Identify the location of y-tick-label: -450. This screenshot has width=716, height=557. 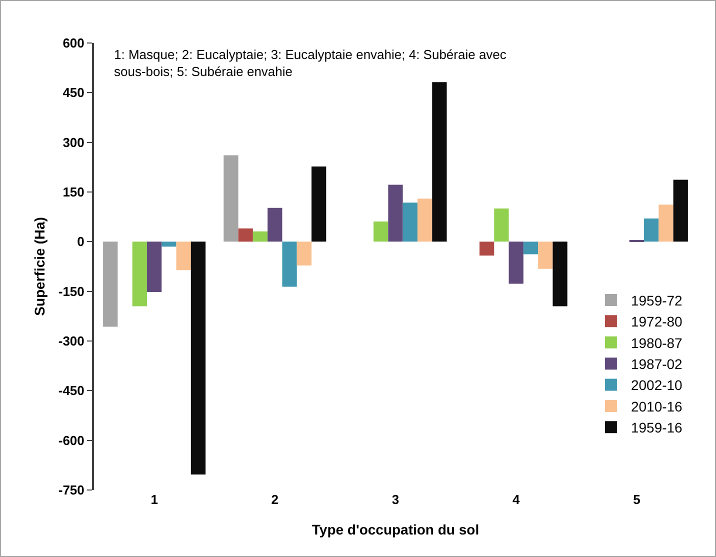
(71, 390).